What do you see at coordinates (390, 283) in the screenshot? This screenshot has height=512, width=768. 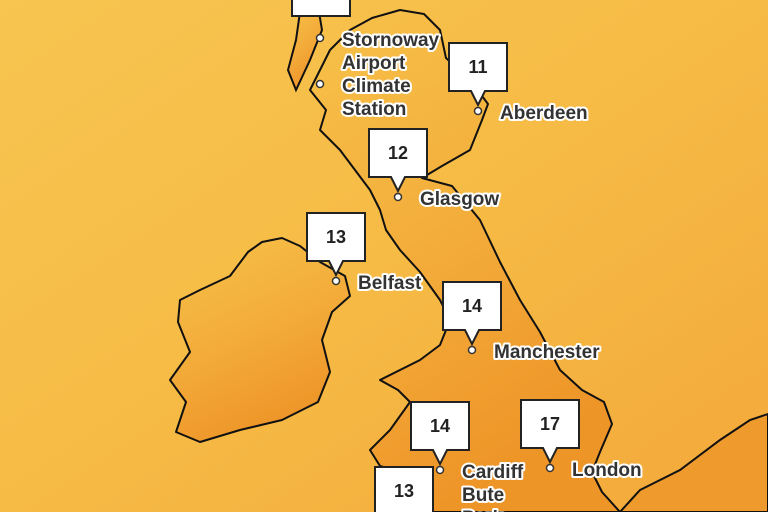 I see `location-label: Belfast` at bounding box center [390, 283].